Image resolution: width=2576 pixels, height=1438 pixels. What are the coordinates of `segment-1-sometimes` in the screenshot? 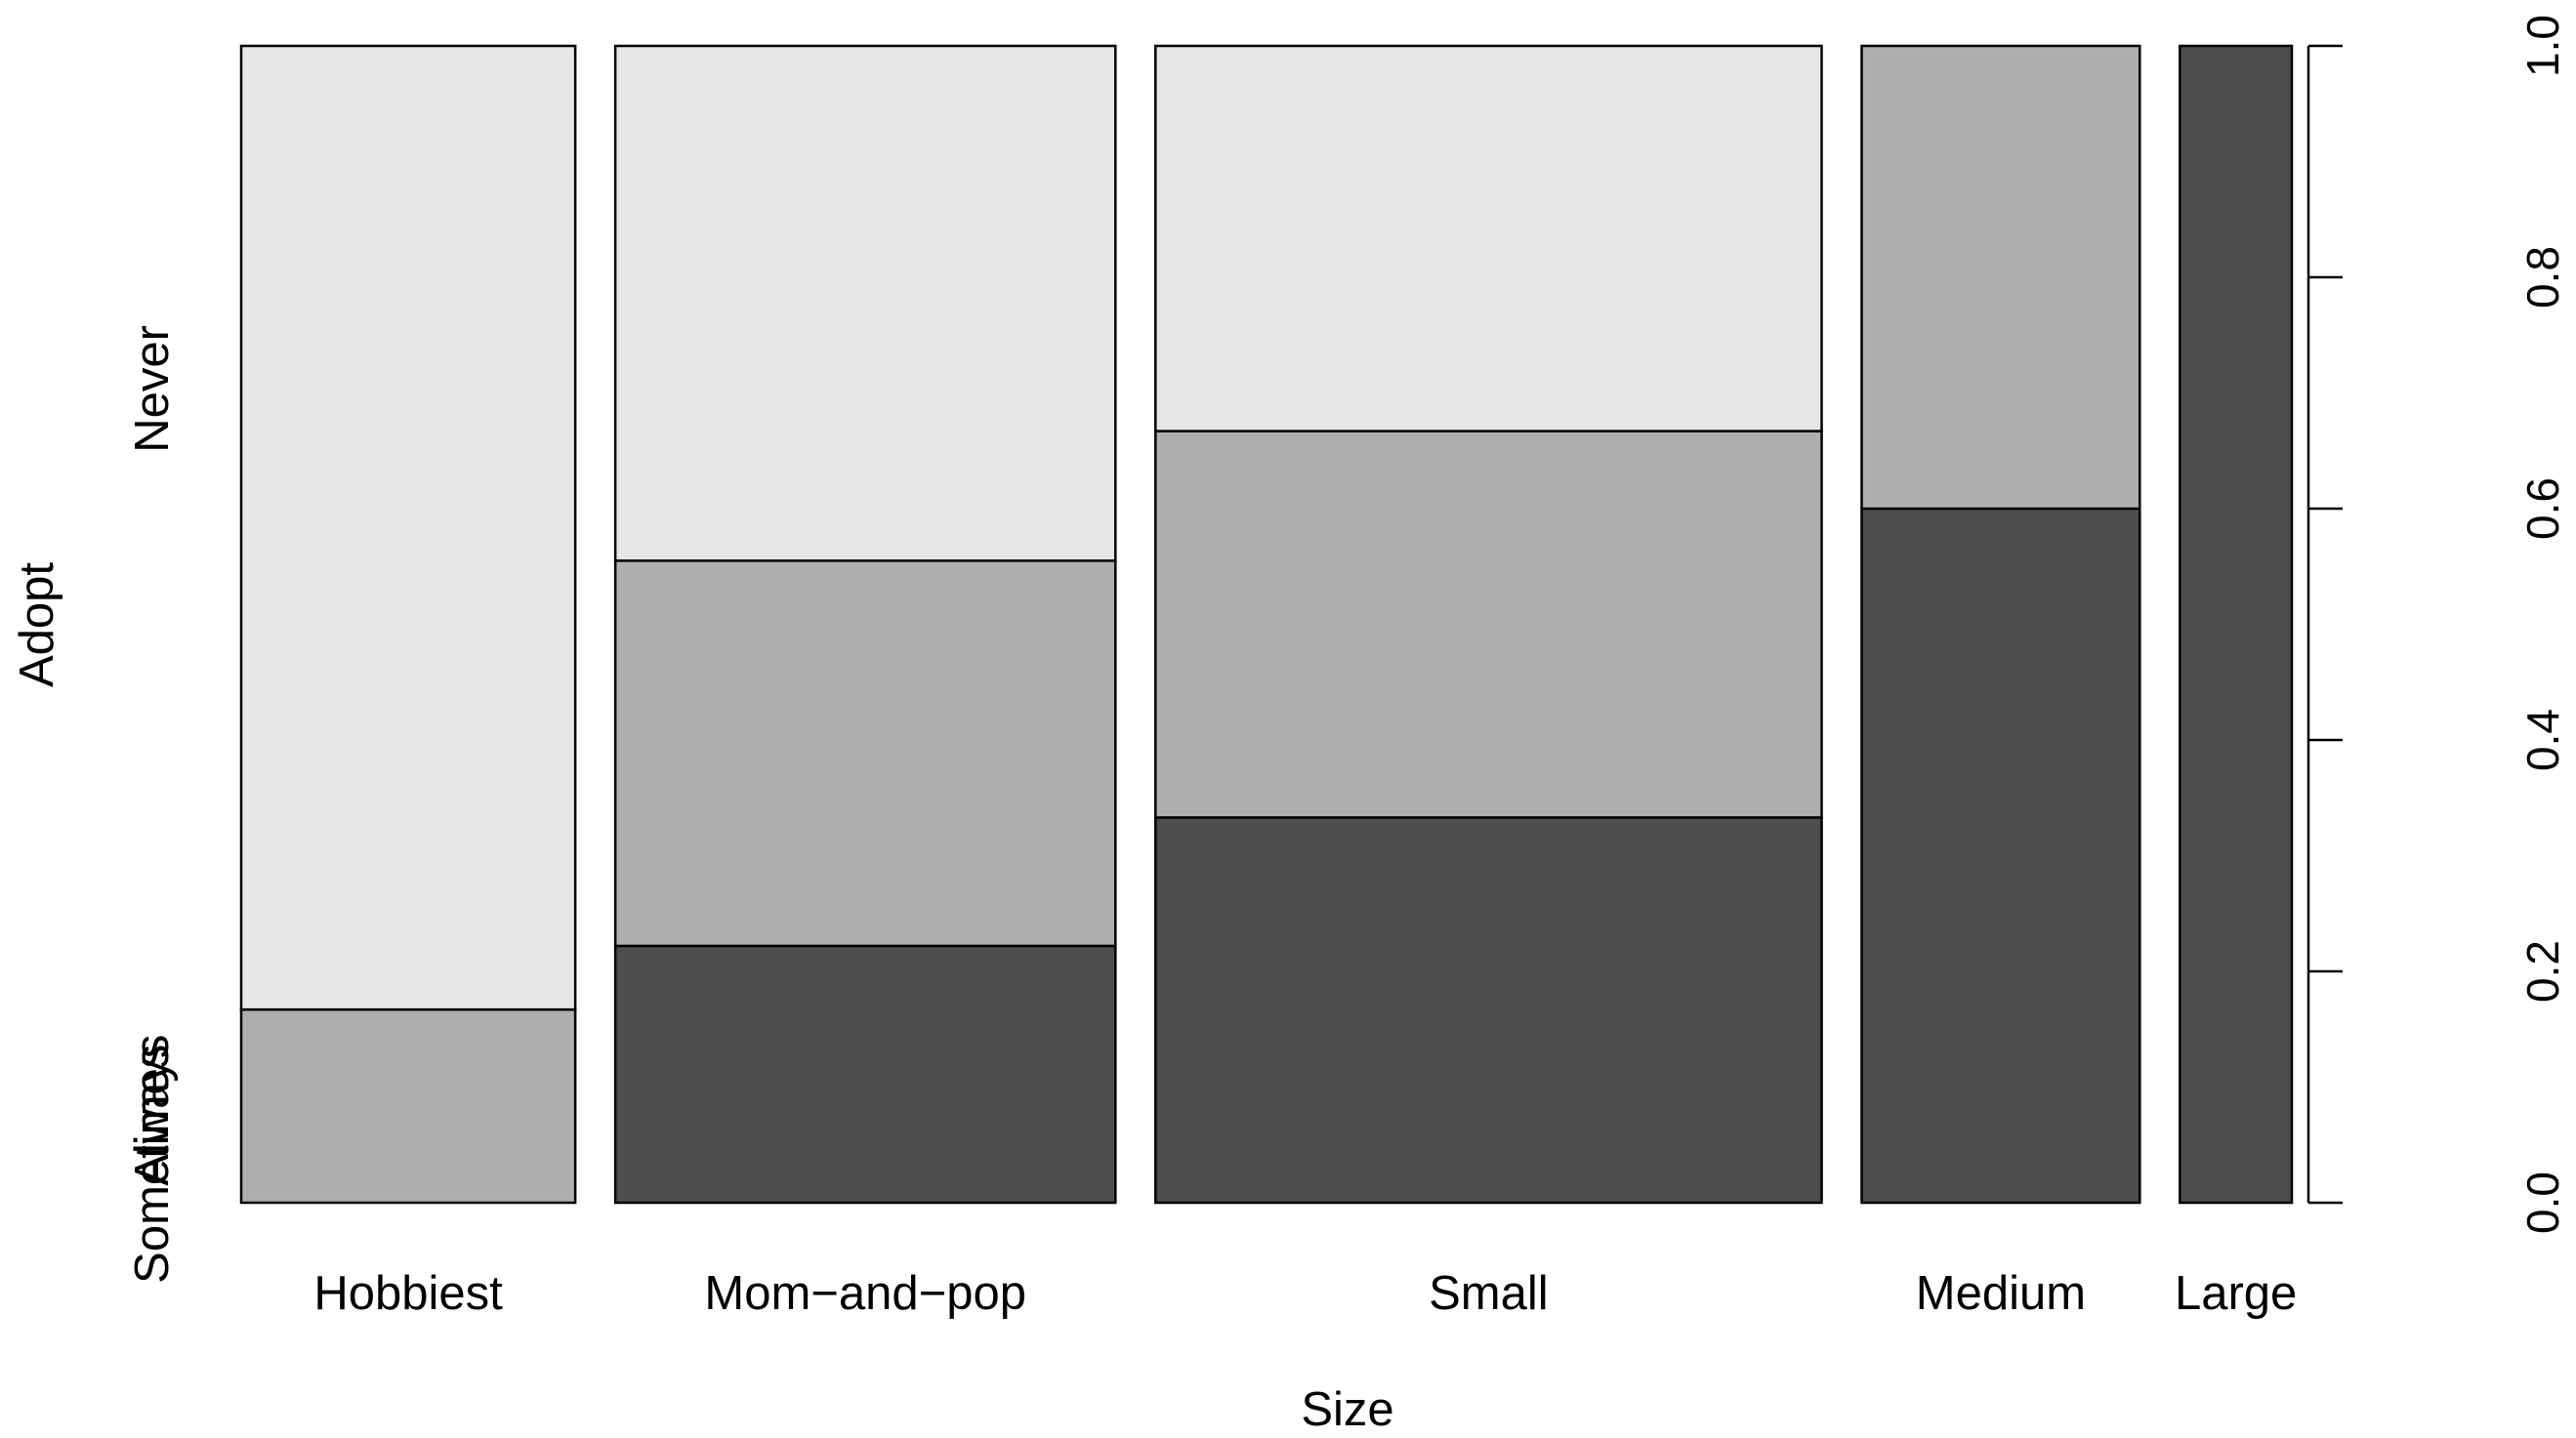 It's located at (865, 753).